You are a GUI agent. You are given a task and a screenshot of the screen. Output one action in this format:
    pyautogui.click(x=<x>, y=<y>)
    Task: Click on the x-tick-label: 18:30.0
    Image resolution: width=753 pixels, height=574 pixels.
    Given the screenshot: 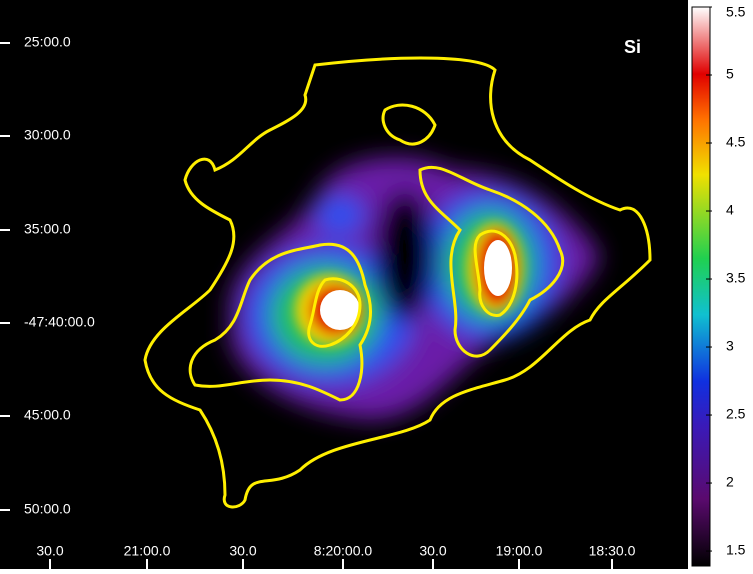 What is the action you would take?
    pyautogui.click(x=612, y=551)
    